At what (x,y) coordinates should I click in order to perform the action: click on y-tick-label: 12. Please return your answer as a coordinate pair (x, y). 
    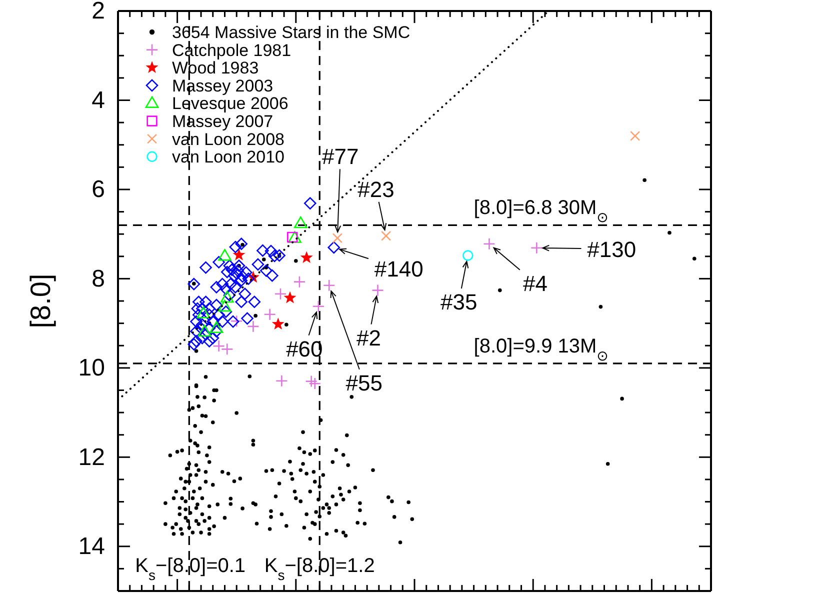
    Looking at the image, I should click on (91, 457).